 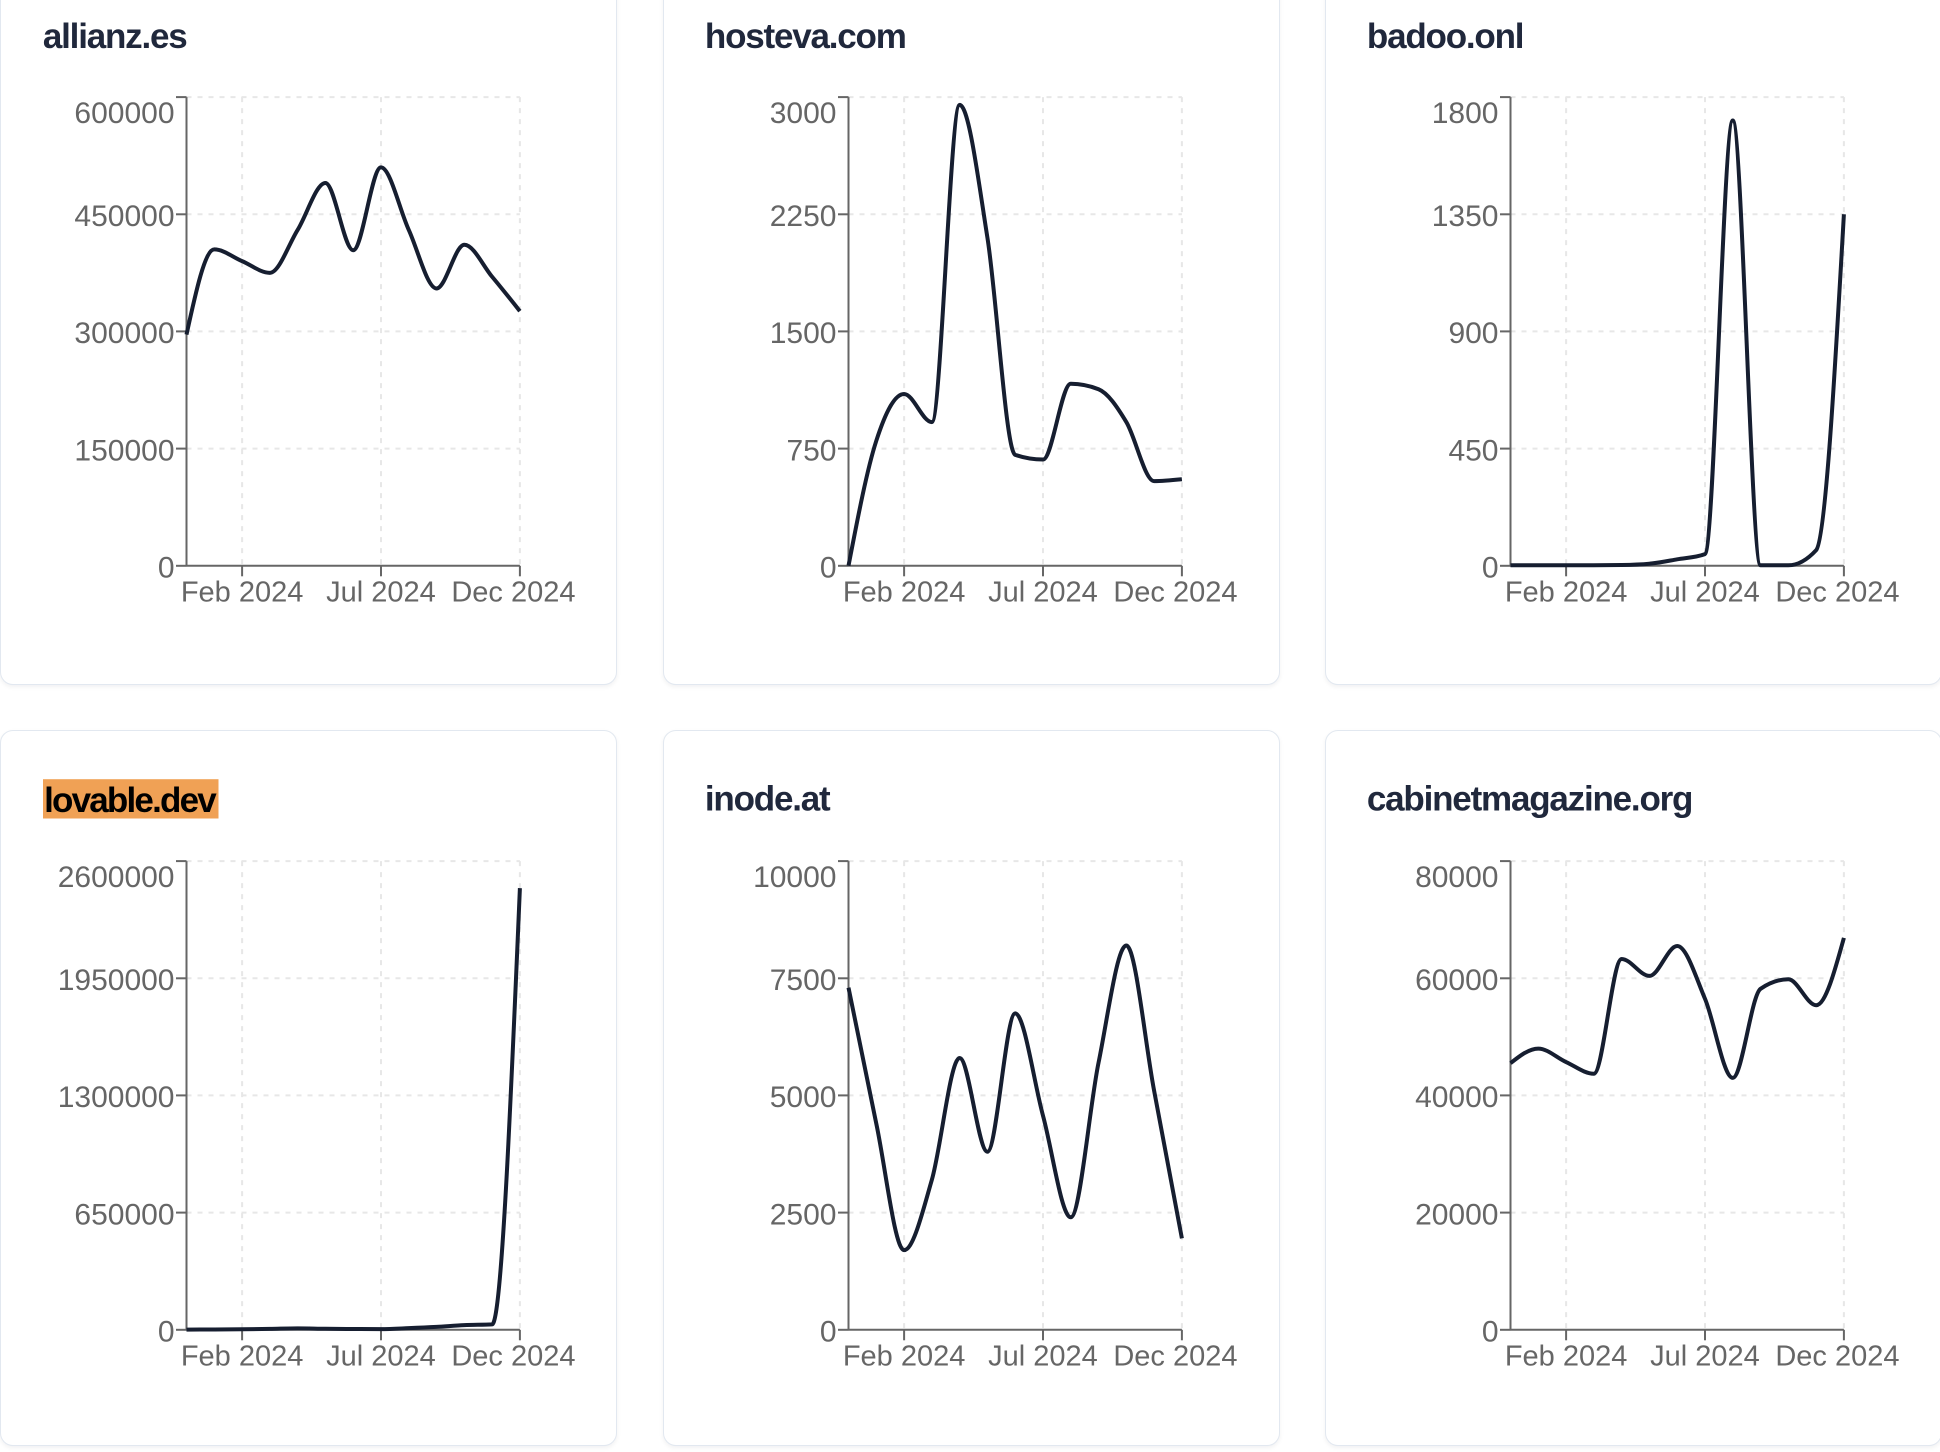 What do you see at coordinates (1529, 798) in the screenshot?
I see `svg-text: cabinetmagazine.org` at bounding box center [1529, 798].